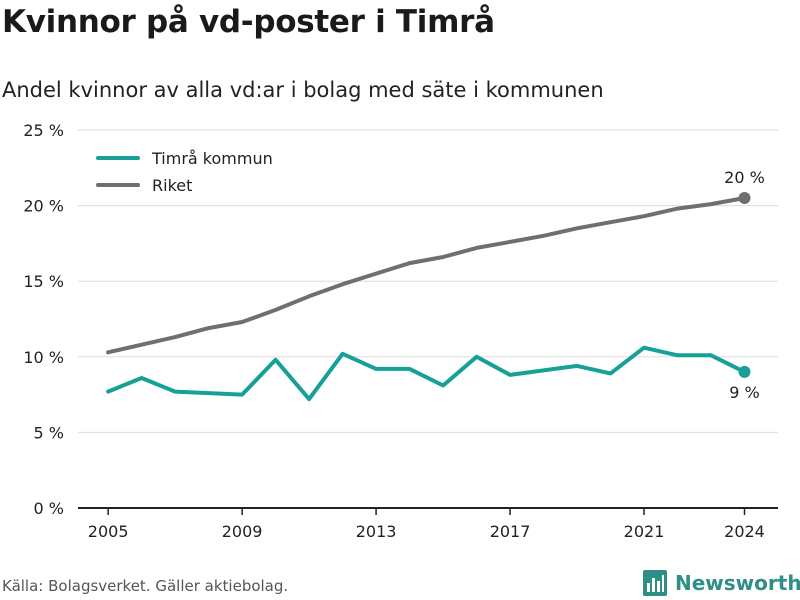  Describe the element at coordinates (737, 583) in the screenshot. I see `brand-name: Newsworthy` at that location.